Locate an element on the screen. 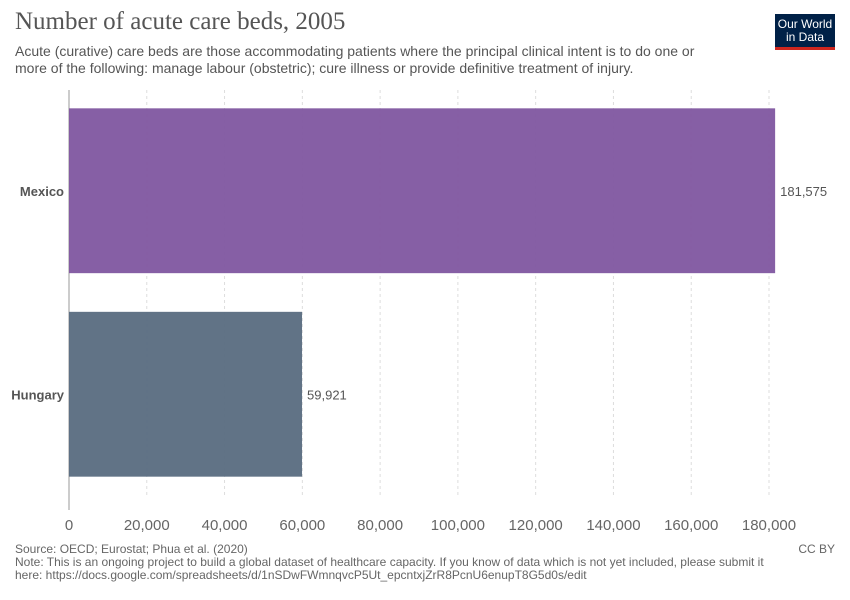 This screenshot has width=850, height=600. chart-title: Number of acute care beds, 2005 is located at coordinates (180, 21).